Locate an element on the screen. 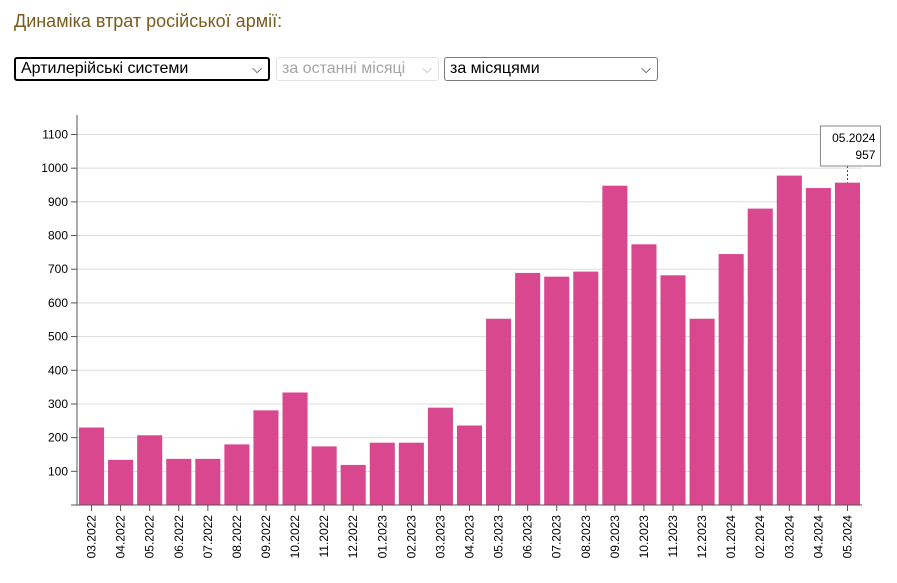 The image size is (897, 583). y-tick-label: 1000 is located at coordinates (54, 168).